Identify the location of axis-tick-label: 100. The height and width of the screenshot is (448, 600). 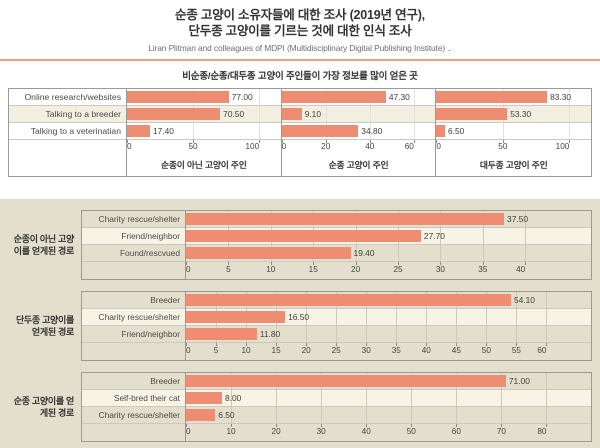
(252, 146).